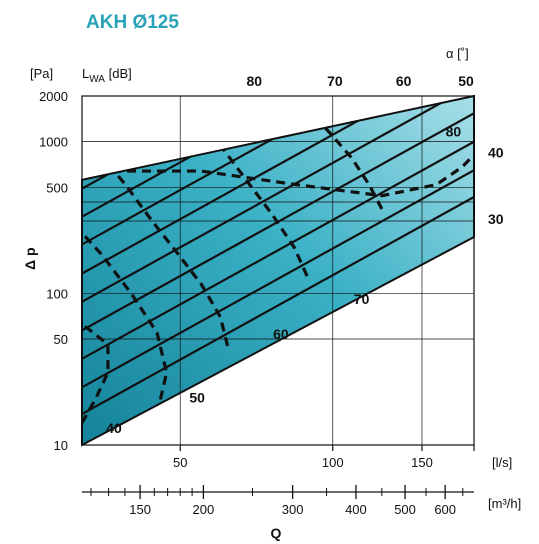 The height and width of the screenshot is (544, 539). Describe the element at coordinates (504, 503) in the screenshot. I see `x2-unit-label: [m³/h]` at that location.